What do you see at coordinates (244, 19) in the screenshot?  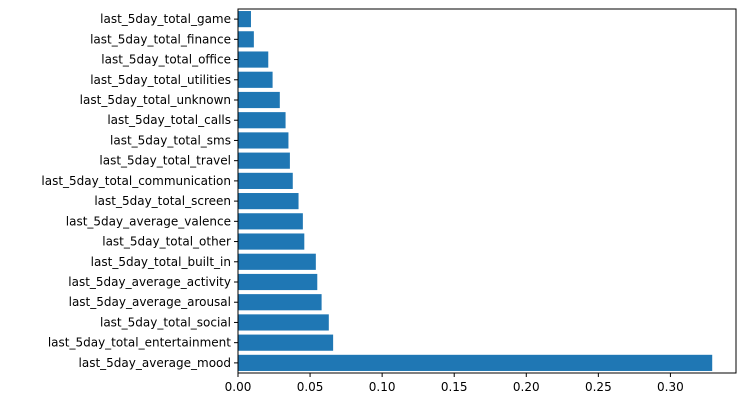 I see `bar-last_5day_total_game` at bounding box center [244, 19].